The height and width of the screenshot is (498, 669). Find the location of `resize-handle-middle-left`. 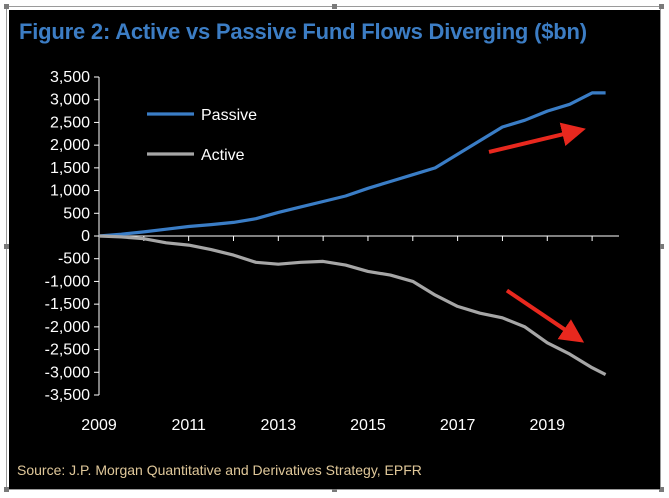

resize-handle-middle-left is located at coordinates (6, 246).